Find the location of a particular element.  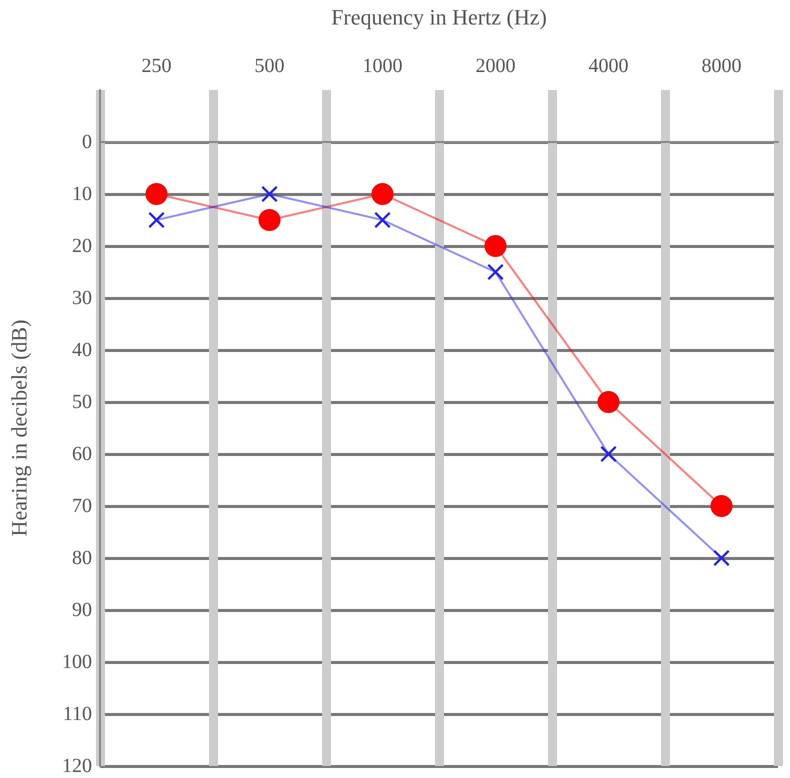

y-tick-label: 100 is located at coordinates (77, 662).